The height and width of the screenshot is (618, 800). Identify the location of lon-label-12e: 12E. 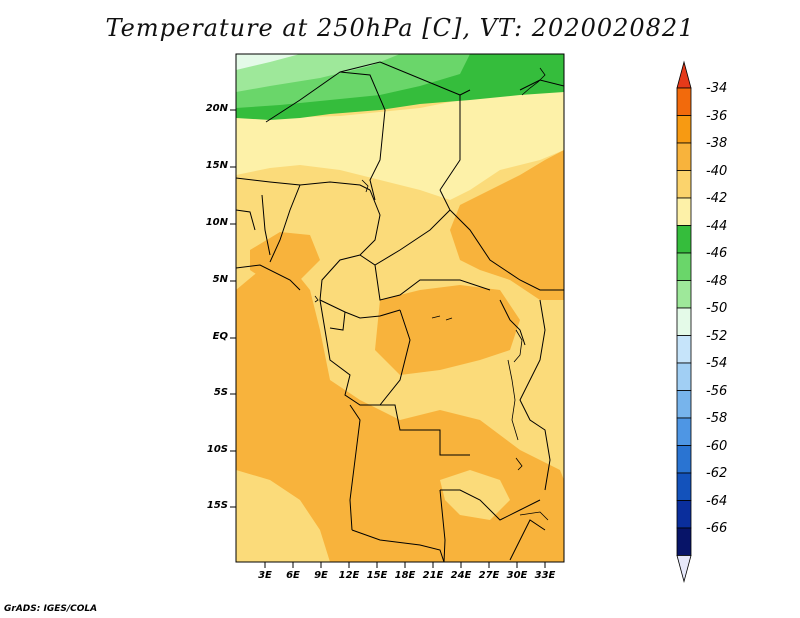
(349, 575).